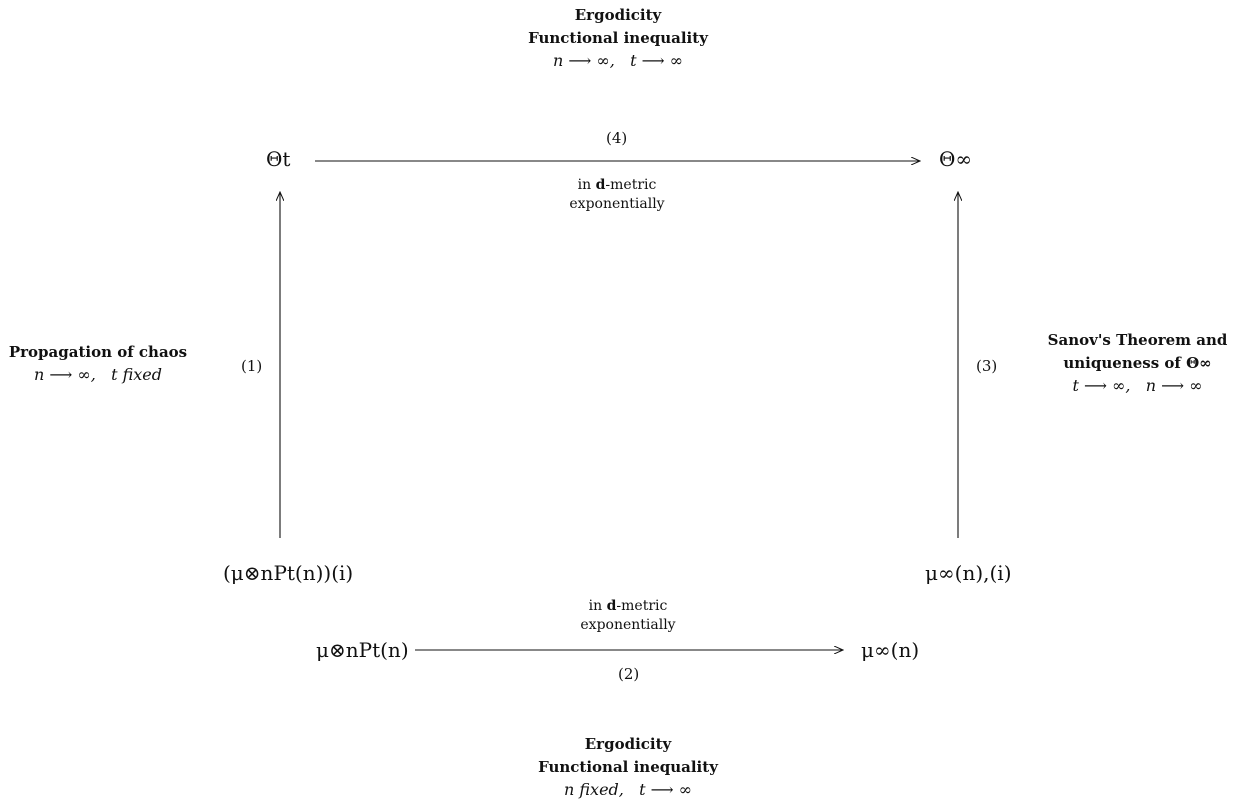 The image size is (1237, 806). What do you see at coordinates (628, 789) in the screenshot?
I see `bottom-label-conditions: n fixed, t ⟶ ∞` at bounding box center [628, 789].